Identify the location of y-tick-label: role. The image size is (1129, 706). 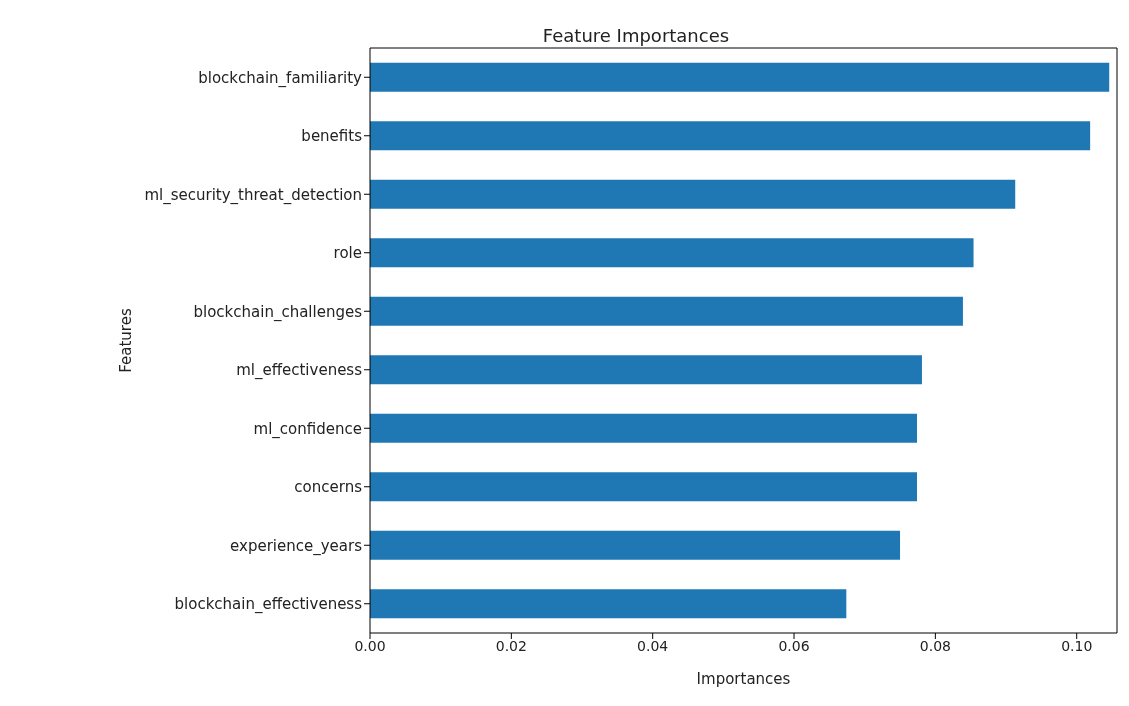
(347, 253).